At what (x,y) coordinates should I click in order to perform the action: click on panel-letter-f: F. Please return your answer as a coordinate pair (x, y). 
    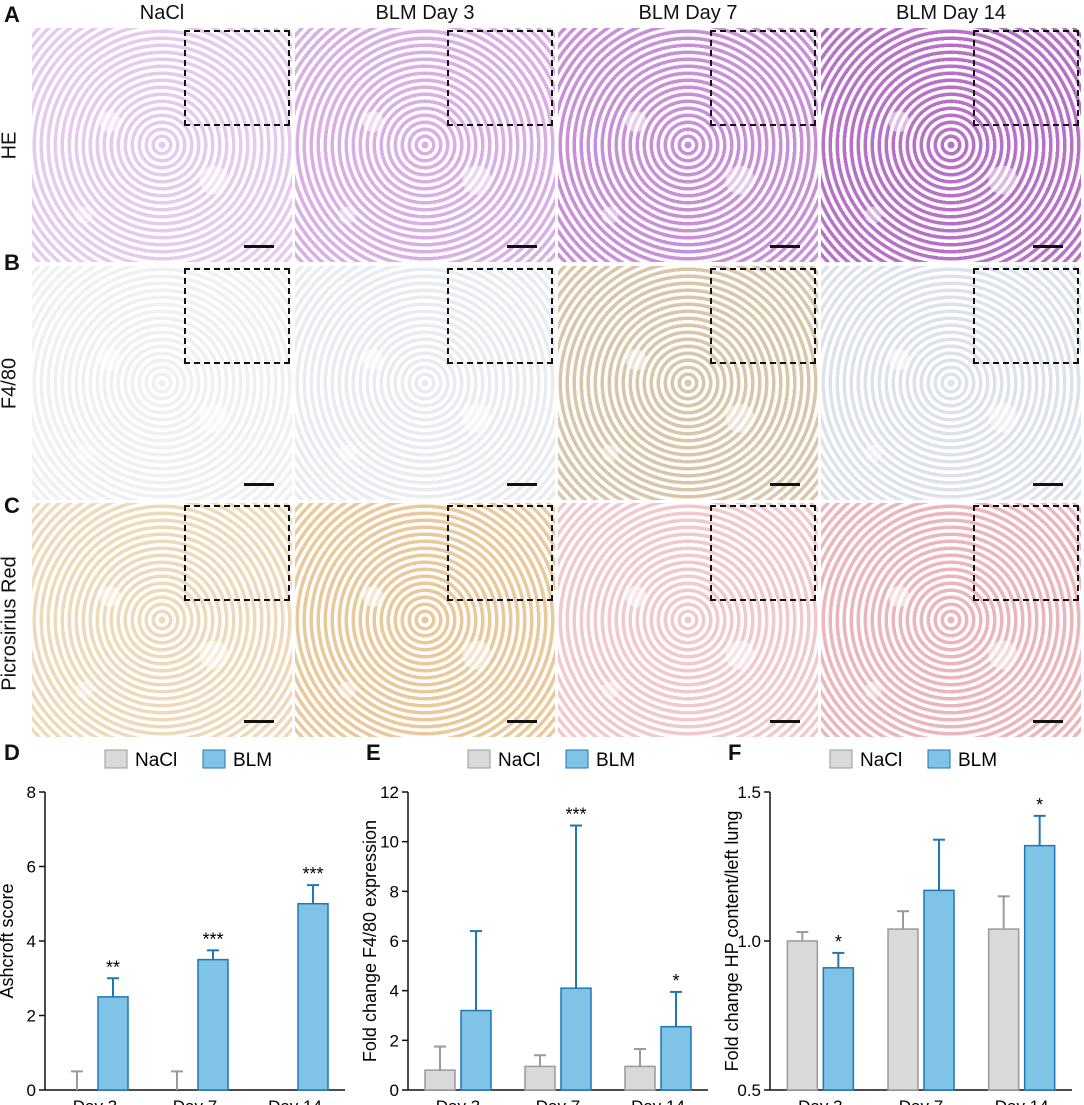
    Looking at the image, I should click on (735, 752).